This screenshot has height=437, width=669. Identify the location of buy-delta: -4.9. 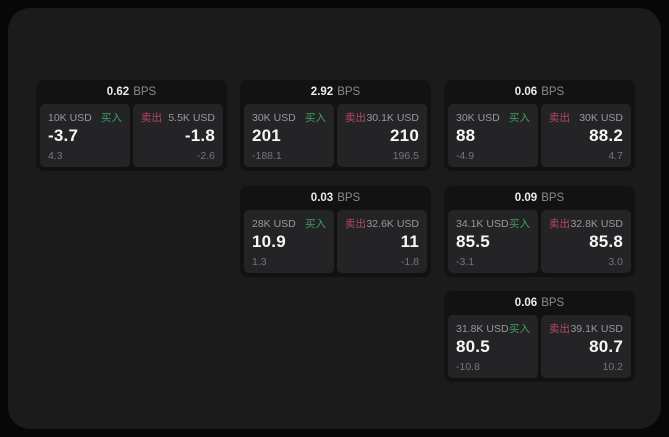
(465, 156).